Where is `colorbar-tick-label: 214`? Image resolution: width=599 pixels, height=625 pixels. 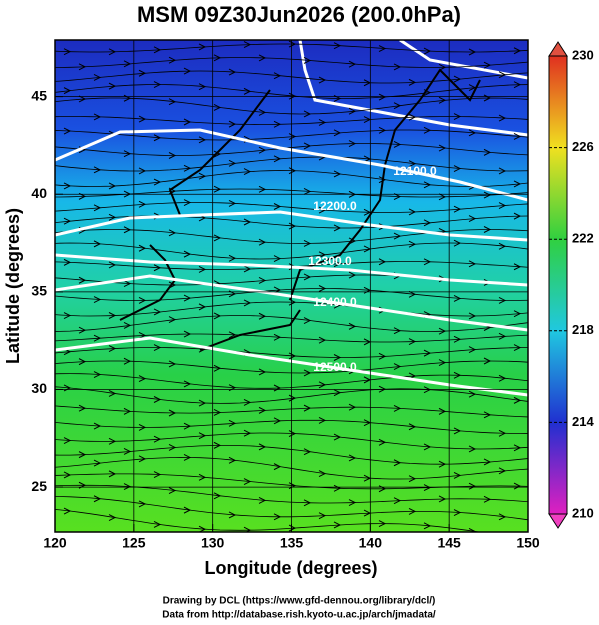 colorbar-tick-label: 214 is located at coordinates (583, 421).